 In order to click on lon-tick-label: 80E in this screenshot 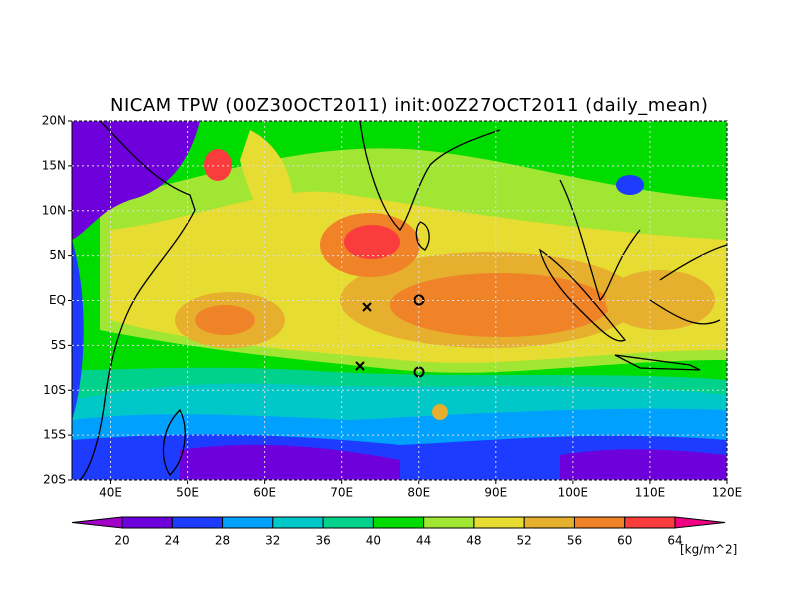, I will do `click(418, 493)`.